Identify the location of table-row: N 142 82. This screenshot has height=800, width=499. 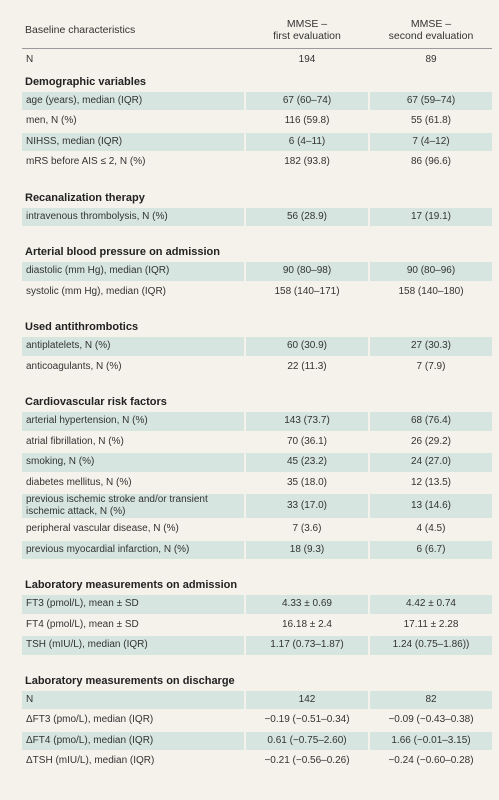
(257, 699).